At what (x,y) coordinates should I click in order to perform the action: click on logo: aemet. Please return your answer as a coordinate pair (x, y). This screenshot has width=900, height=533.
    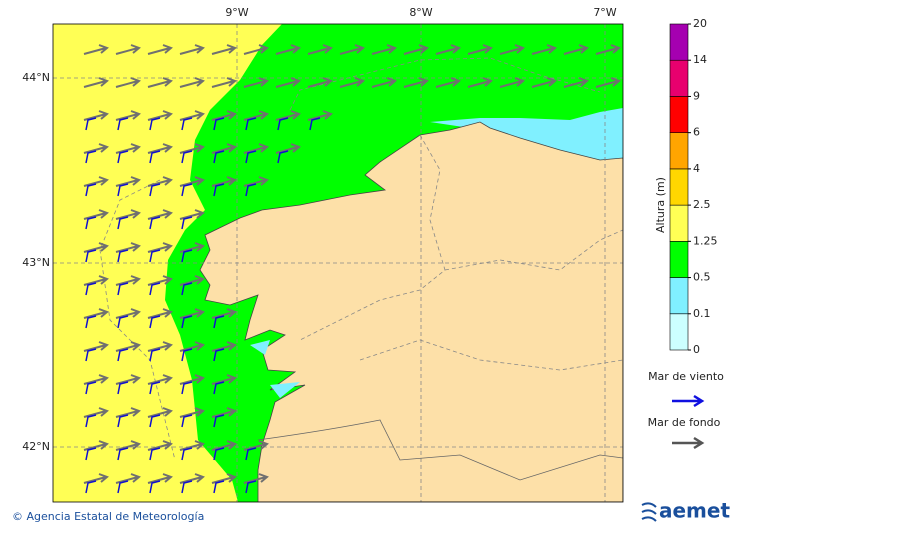
    Looking at the image, I should click on (694, 511).